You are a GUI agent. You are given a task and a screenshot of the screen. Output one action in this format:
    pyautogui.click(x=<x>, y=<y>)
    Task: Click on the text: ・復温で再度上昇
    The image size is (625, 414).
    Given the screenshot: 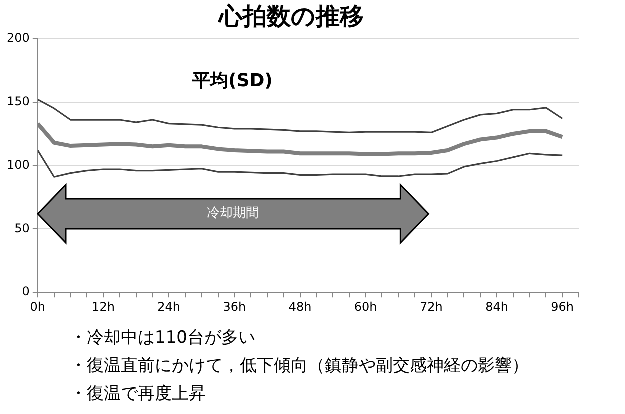 What is the action you would take?
    pyautogui.click(x=138, y=394)
    